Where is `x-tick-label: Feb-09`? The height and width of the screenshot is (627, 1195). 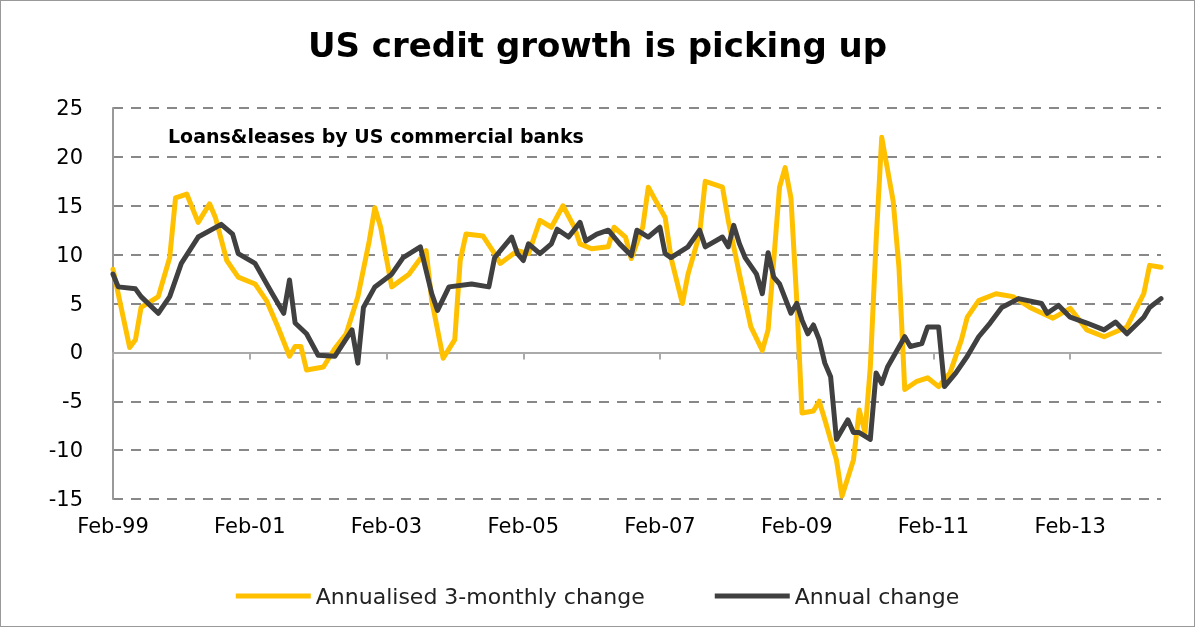 x-tick-label: Feb-09 is located at coordinates (797, 525).